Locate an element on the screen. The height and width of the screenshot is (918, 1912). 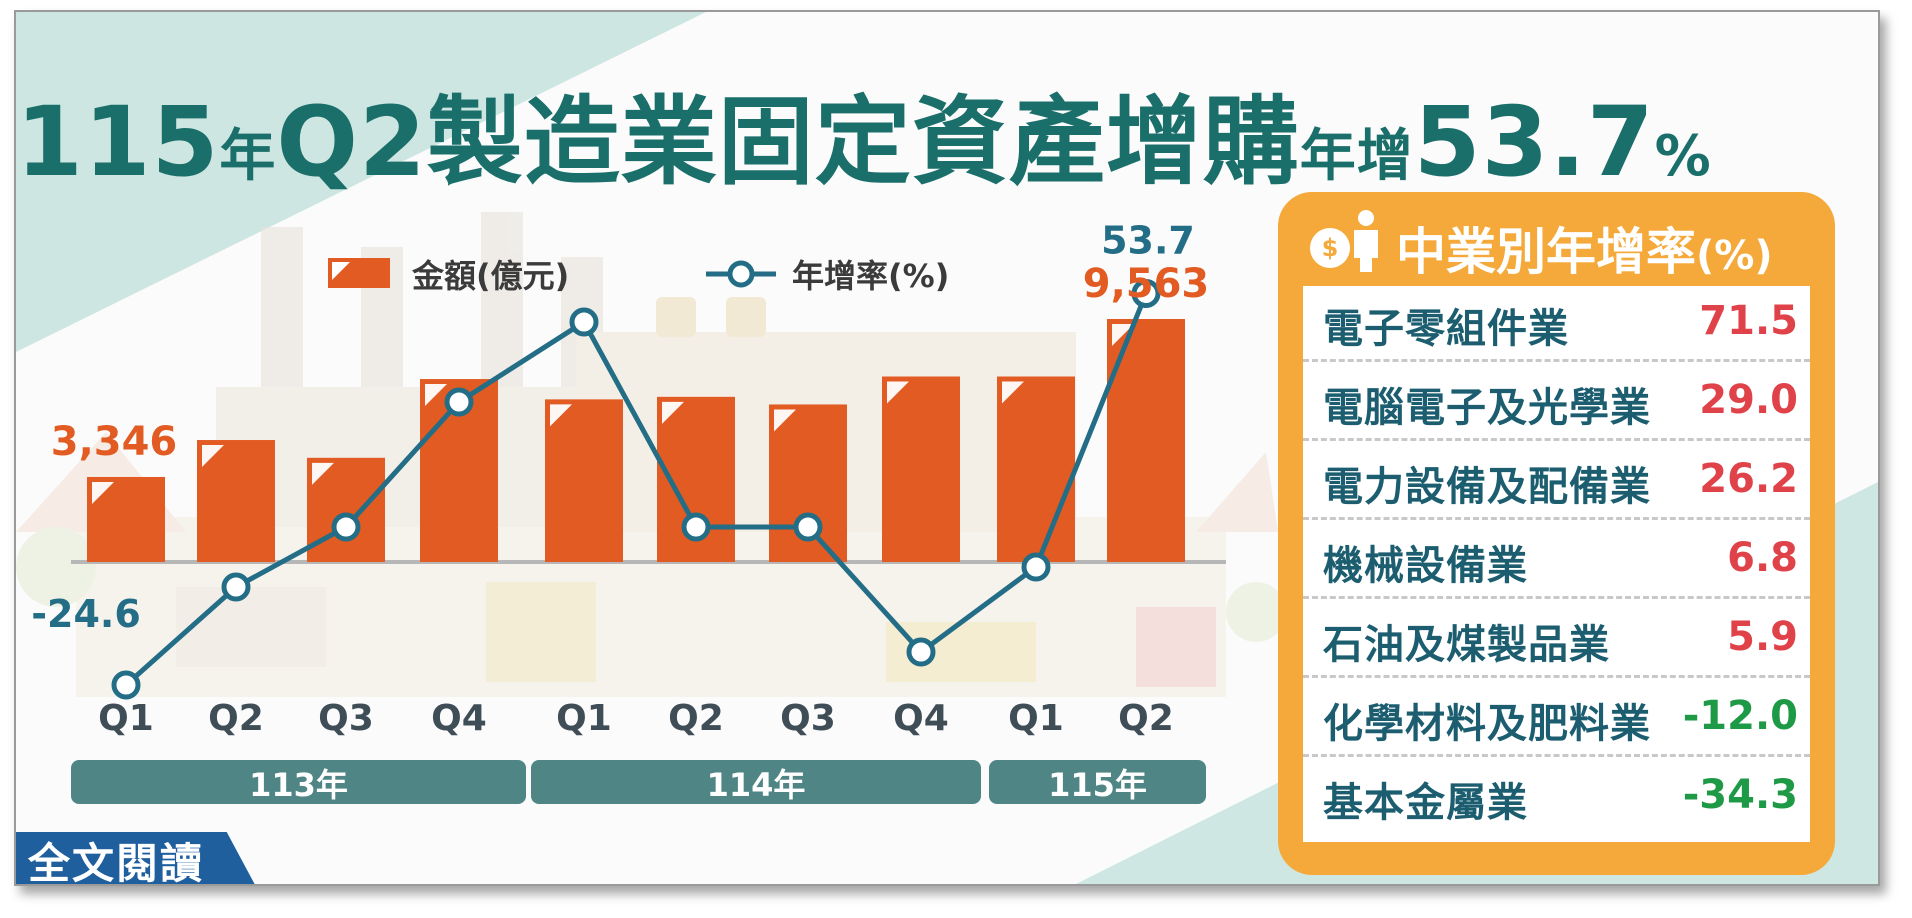
industry-name: 機械設備業 is located at coordinates (1425, 566).